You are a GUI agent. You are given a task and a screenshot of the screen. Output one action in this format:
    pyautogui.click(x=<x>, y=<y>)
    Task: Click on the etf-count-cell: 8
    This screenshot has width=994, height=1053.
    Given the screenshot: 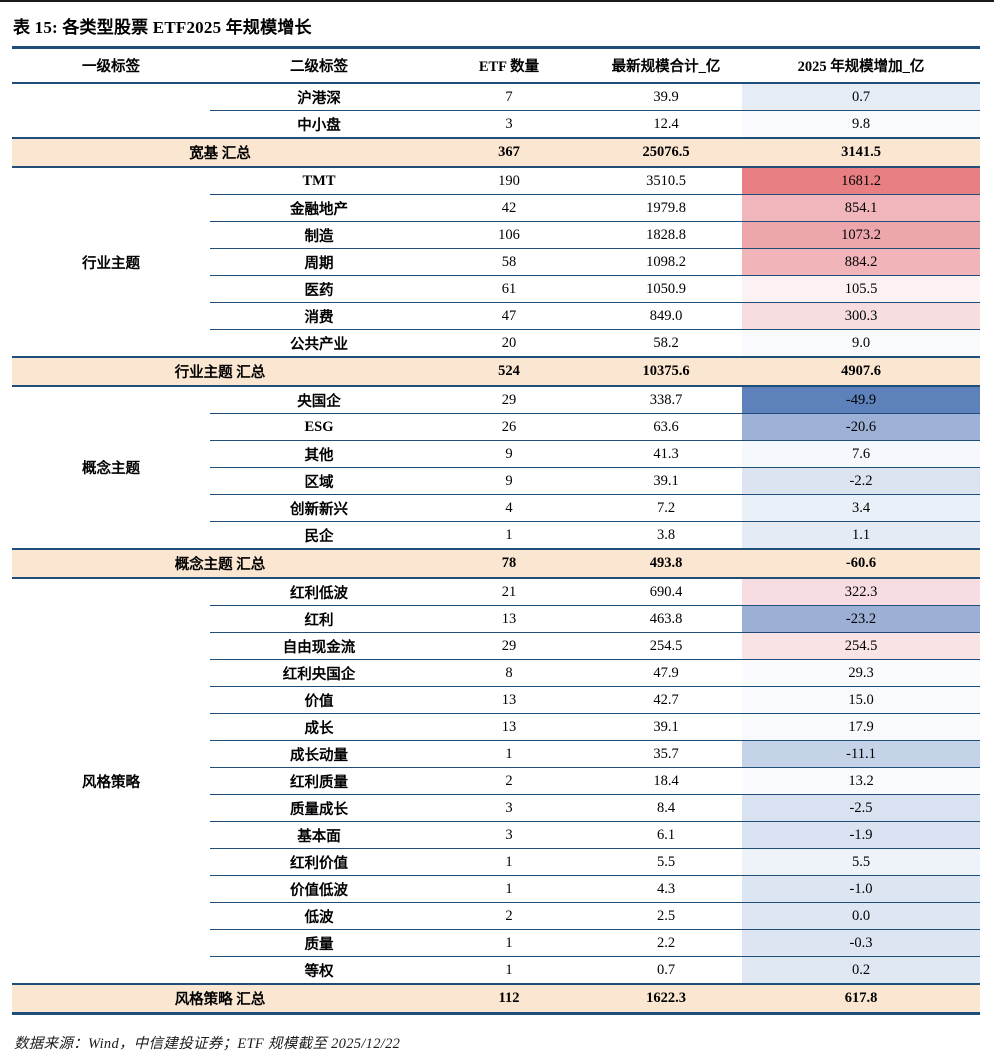 What is the action you would take?
    pyautogui.click(x=509, y=673)
    